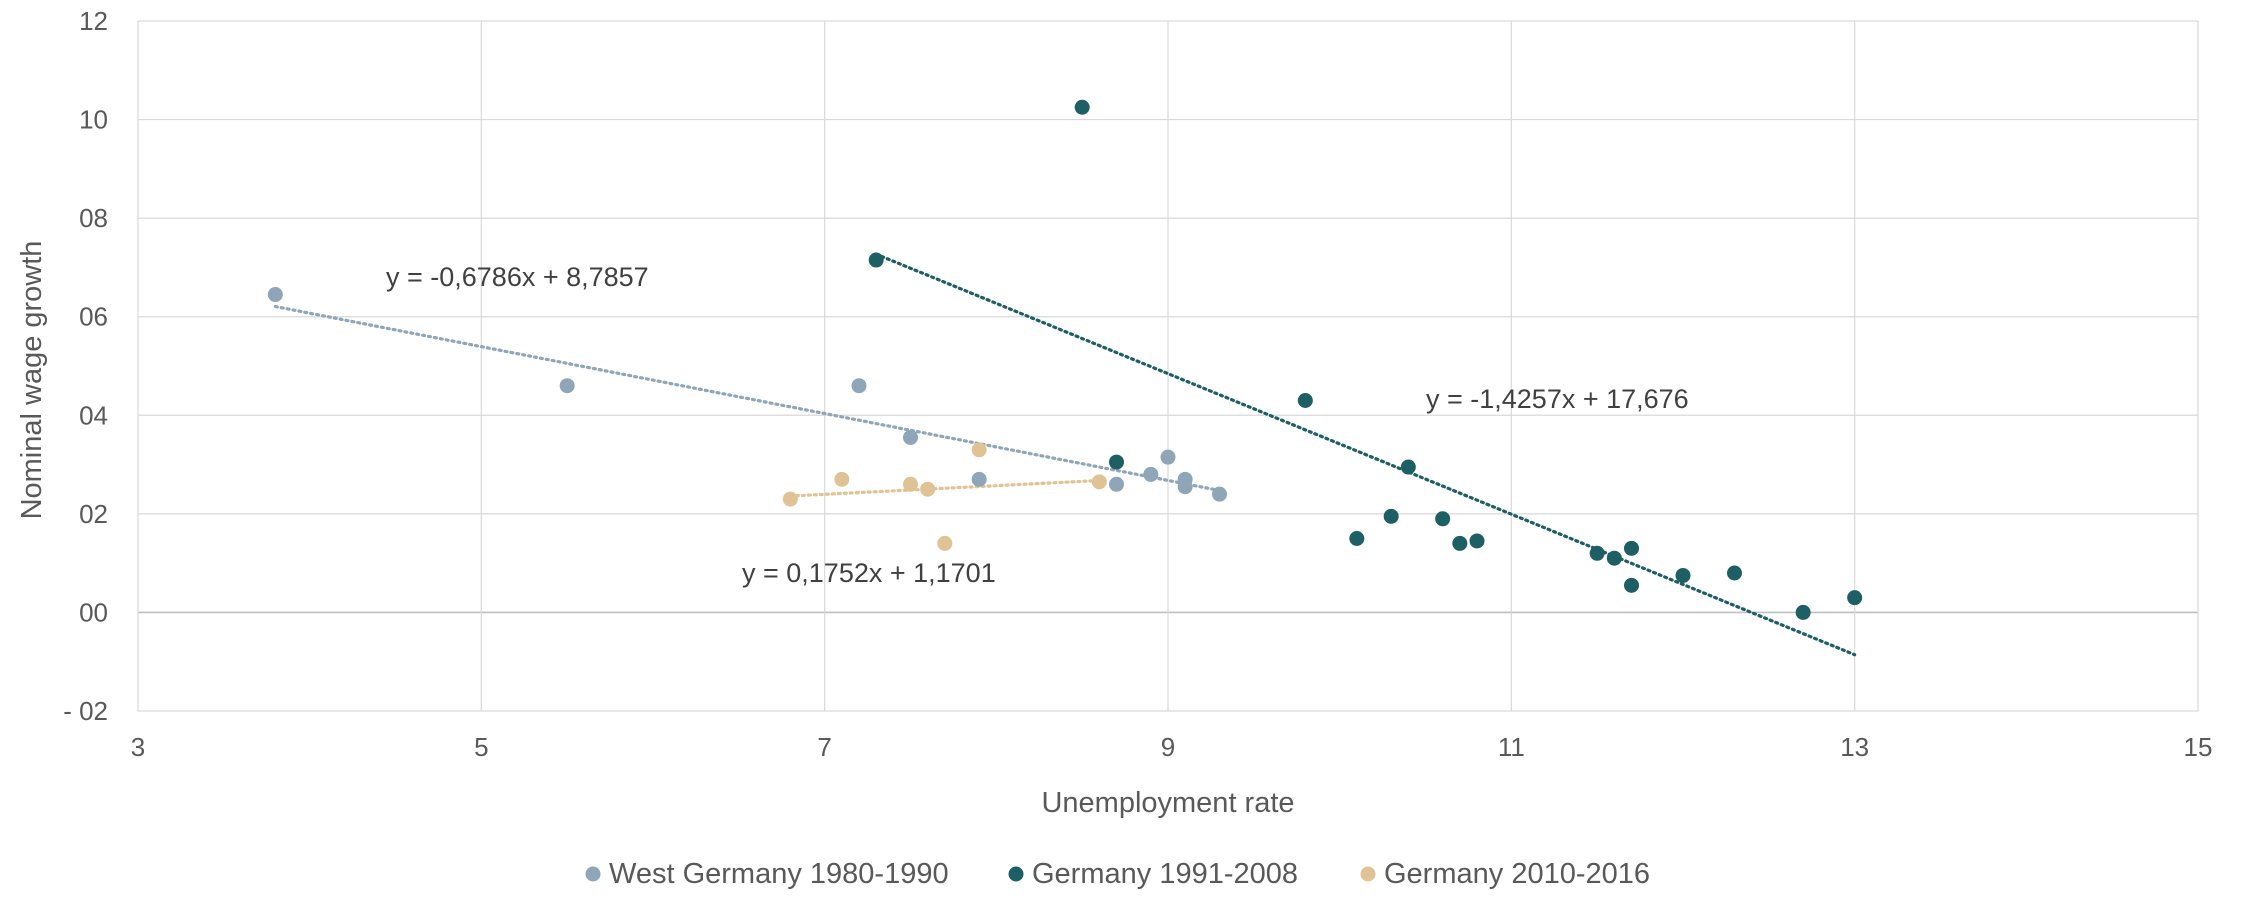  What do you see at coordinates (779, 874) in the screenshot?
I see `legend-label: West Germany 1980-1990` at bounding box center [779, 874].